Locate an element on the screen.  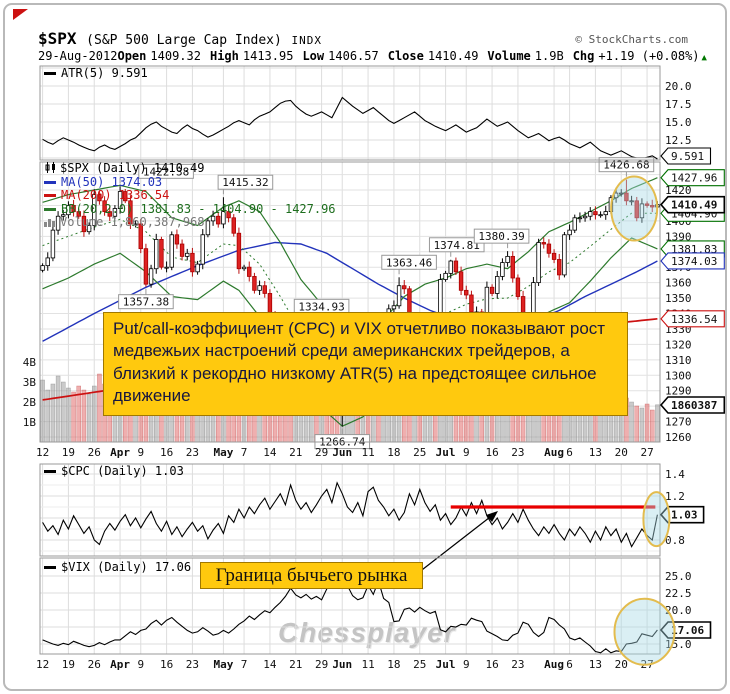
quote-high: High 1413.95 is located at coordinates (251, 56).